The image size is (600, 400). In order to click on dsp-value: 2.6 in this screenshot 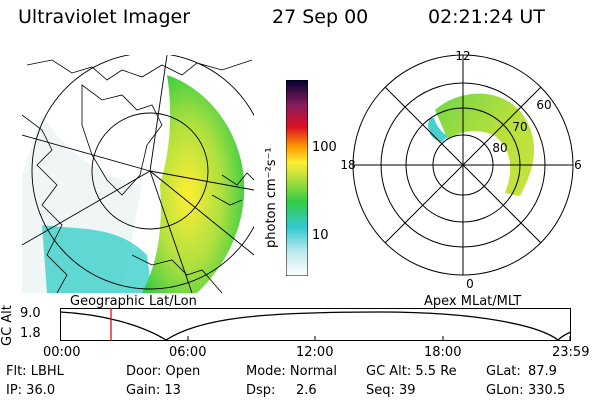, I will do `click(306, 390)`.